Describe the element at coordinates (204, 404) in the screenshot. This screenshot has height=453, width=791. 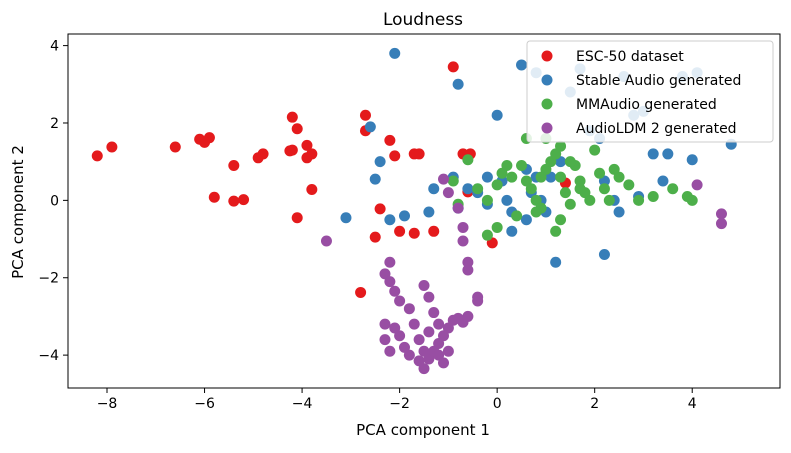
I see `x-tick-label: −6` at that location.